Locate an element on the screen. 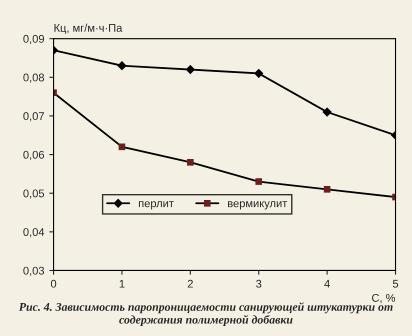  x-axis-title: С, % is located at coordinates (384, 299).